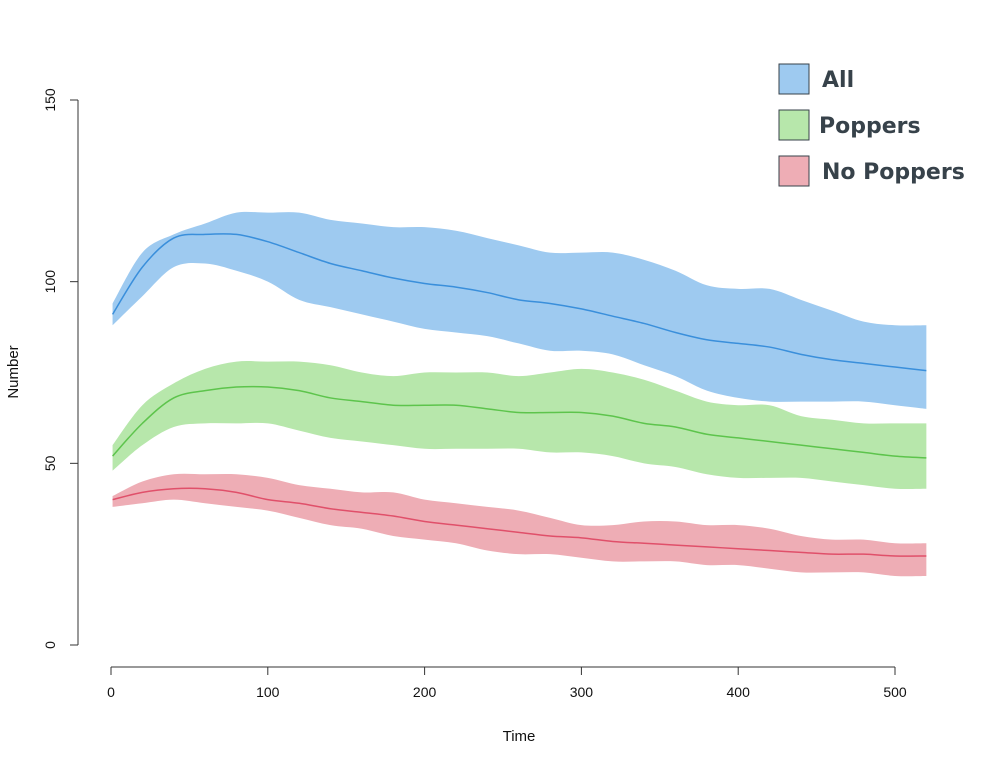 This screenshot has height=765, width=1000. What do you see at coordinates (111, 692) in the screenshot?
I see `x-tick-label: 0` at bounding box center [111, 692].